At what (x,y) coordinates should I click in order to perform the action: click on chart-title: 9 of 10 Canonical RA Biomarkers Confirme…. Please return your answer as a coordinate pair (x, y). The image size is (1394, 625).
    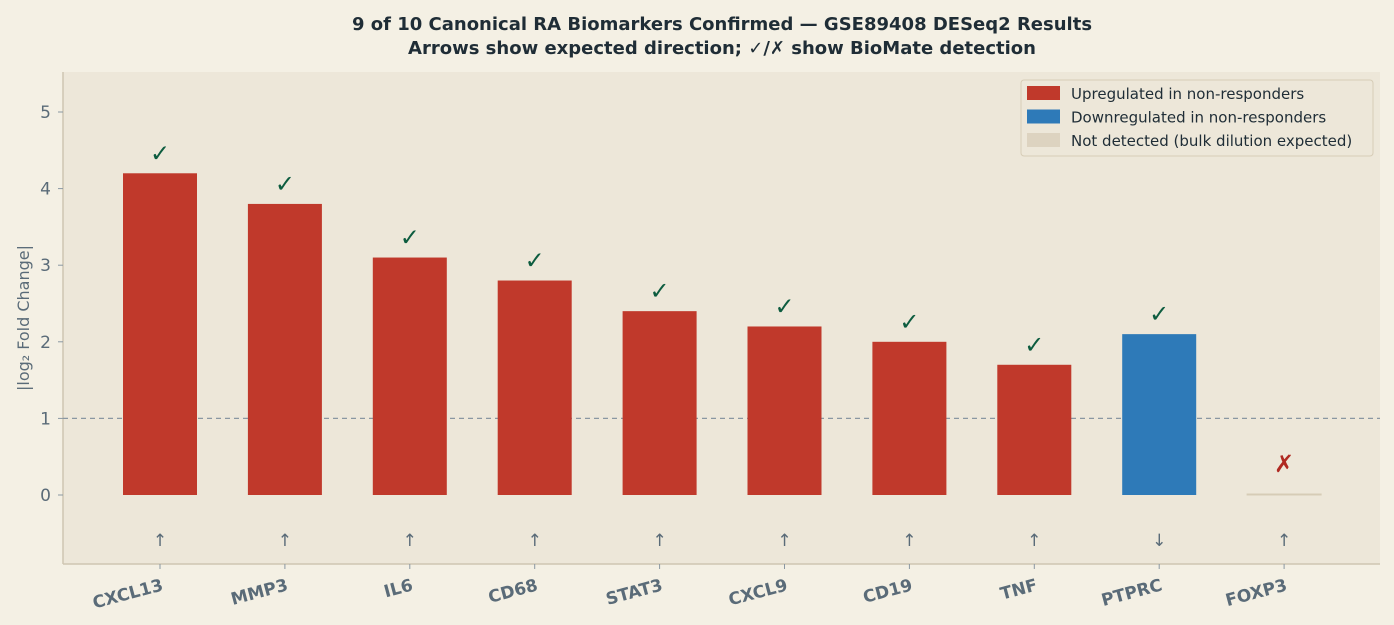
    Looking at the image, I should click on (722, 24).